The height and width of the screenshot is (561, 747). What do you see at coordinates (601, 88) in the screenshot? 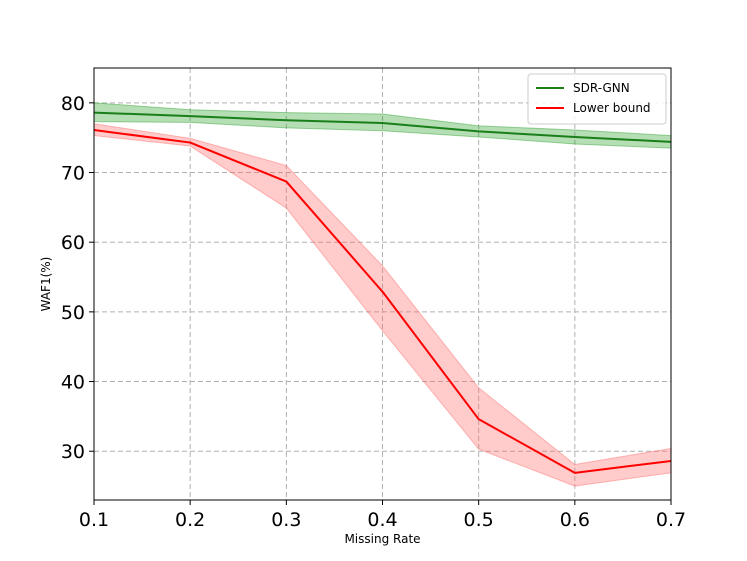
I see `sdr-gnn-legend-label: SDR-GNN` at bounding box center [601, 88].